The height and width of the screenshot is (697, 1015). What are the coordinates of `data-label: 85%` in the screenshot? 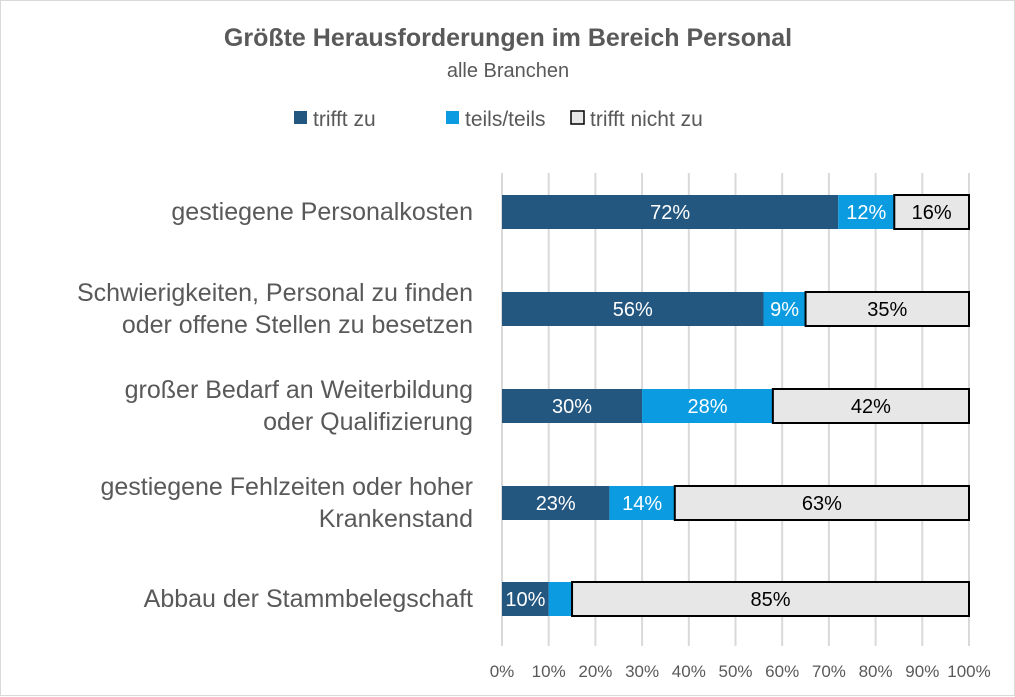 It's located at (771, 600).